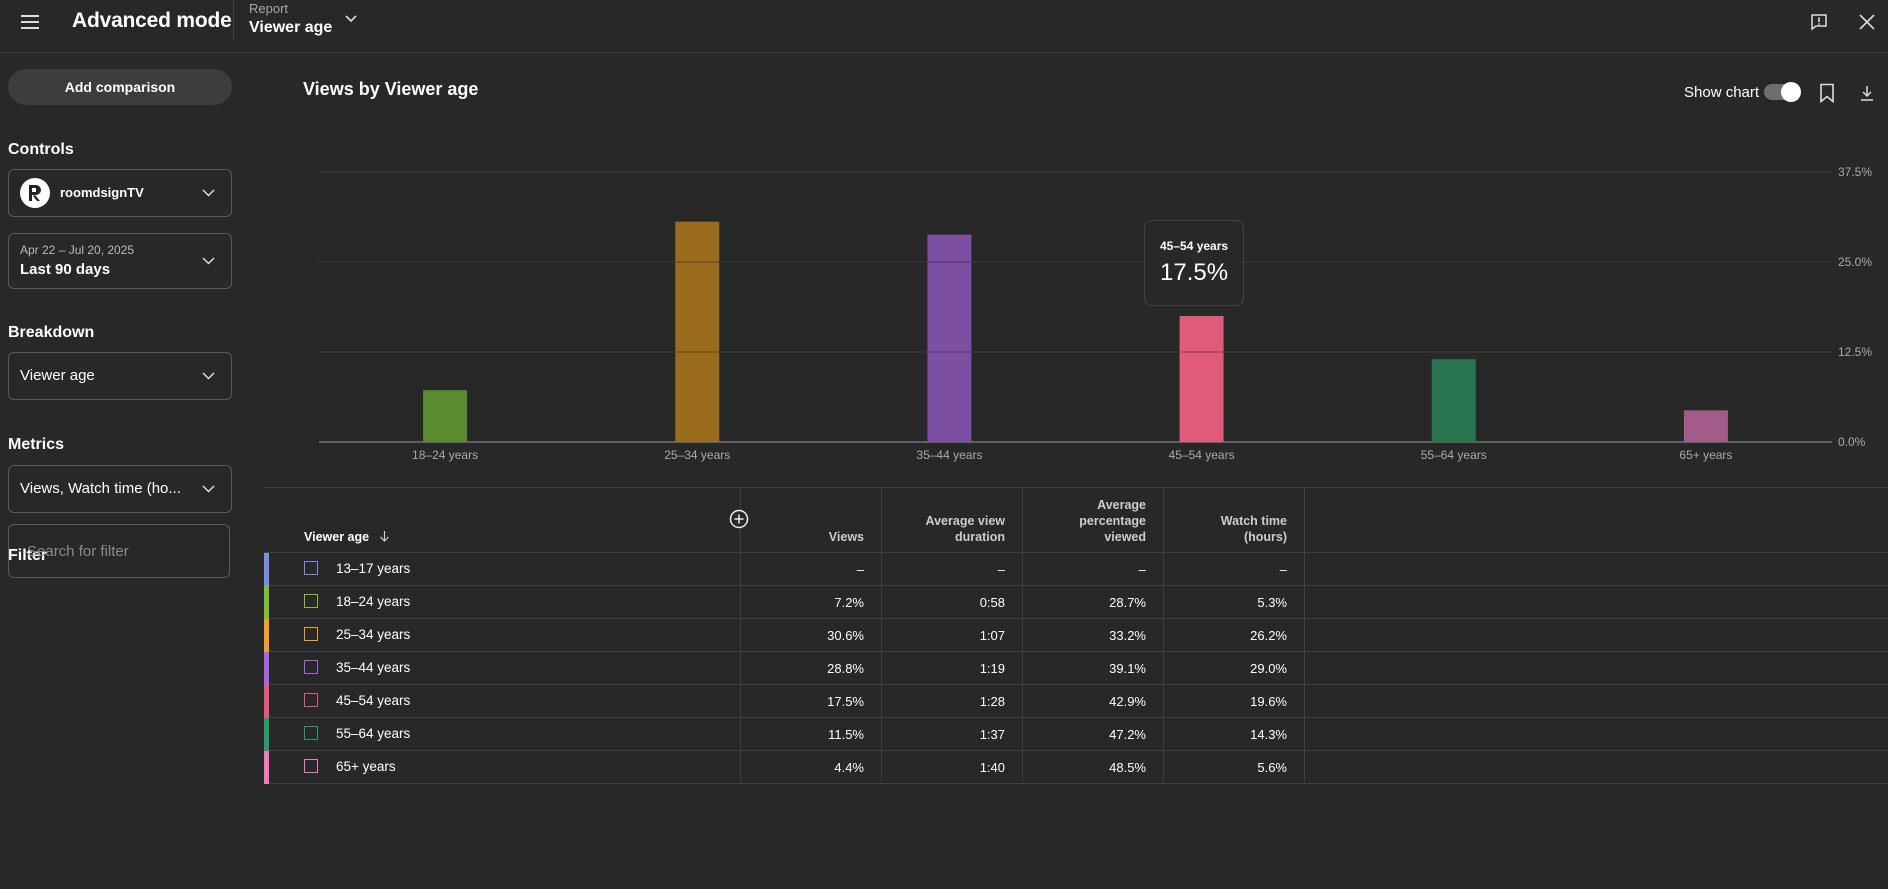 Image resolution: width=1888 pixels, height=889 pixels. What do you see at coordinates (1202, 455) in the screenshot?
I see `x-tick-label: 45–54 years` at bounding box center [1202, 455].